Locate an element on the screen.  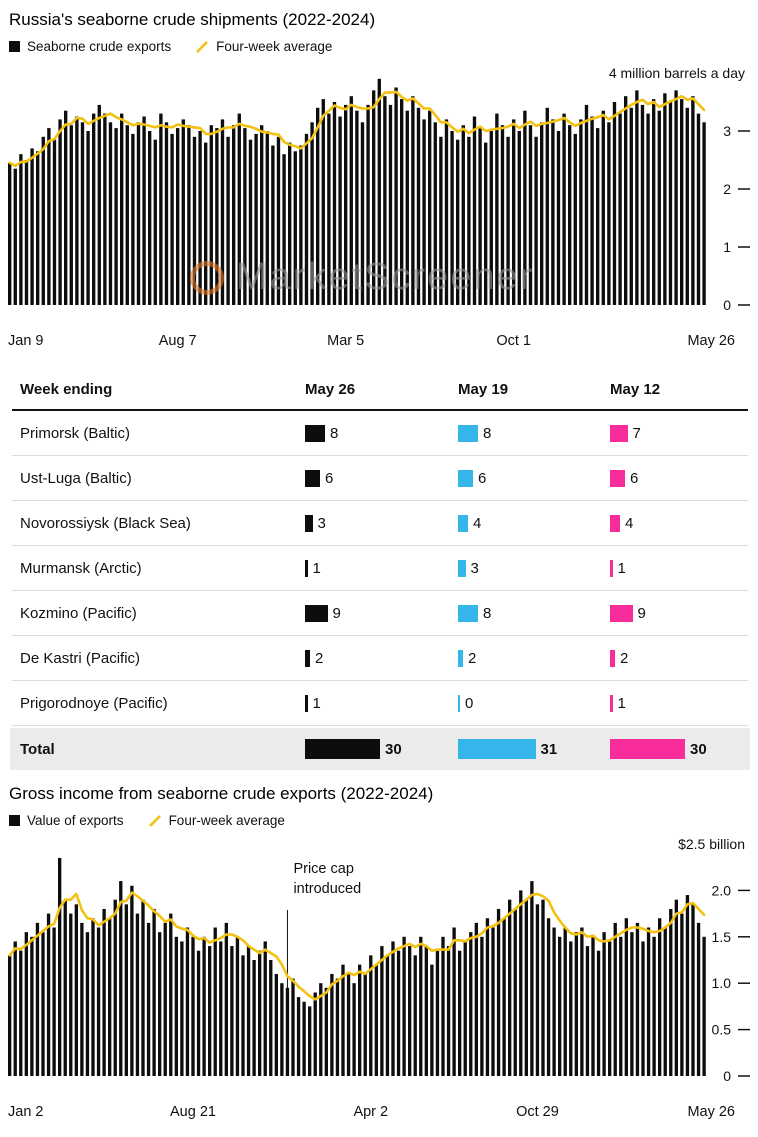
table-row: Murmansk (Arctic) 1 3 1 is located at coordinates (380, 568).